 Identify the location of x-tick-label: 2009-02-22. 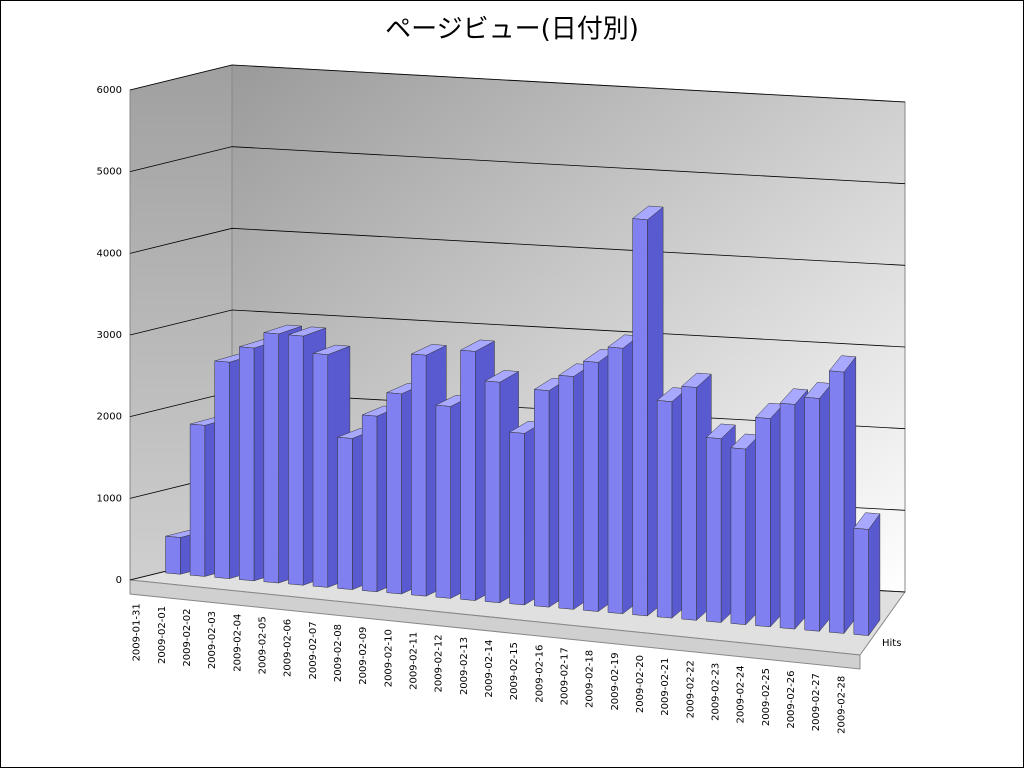
(690, 689).